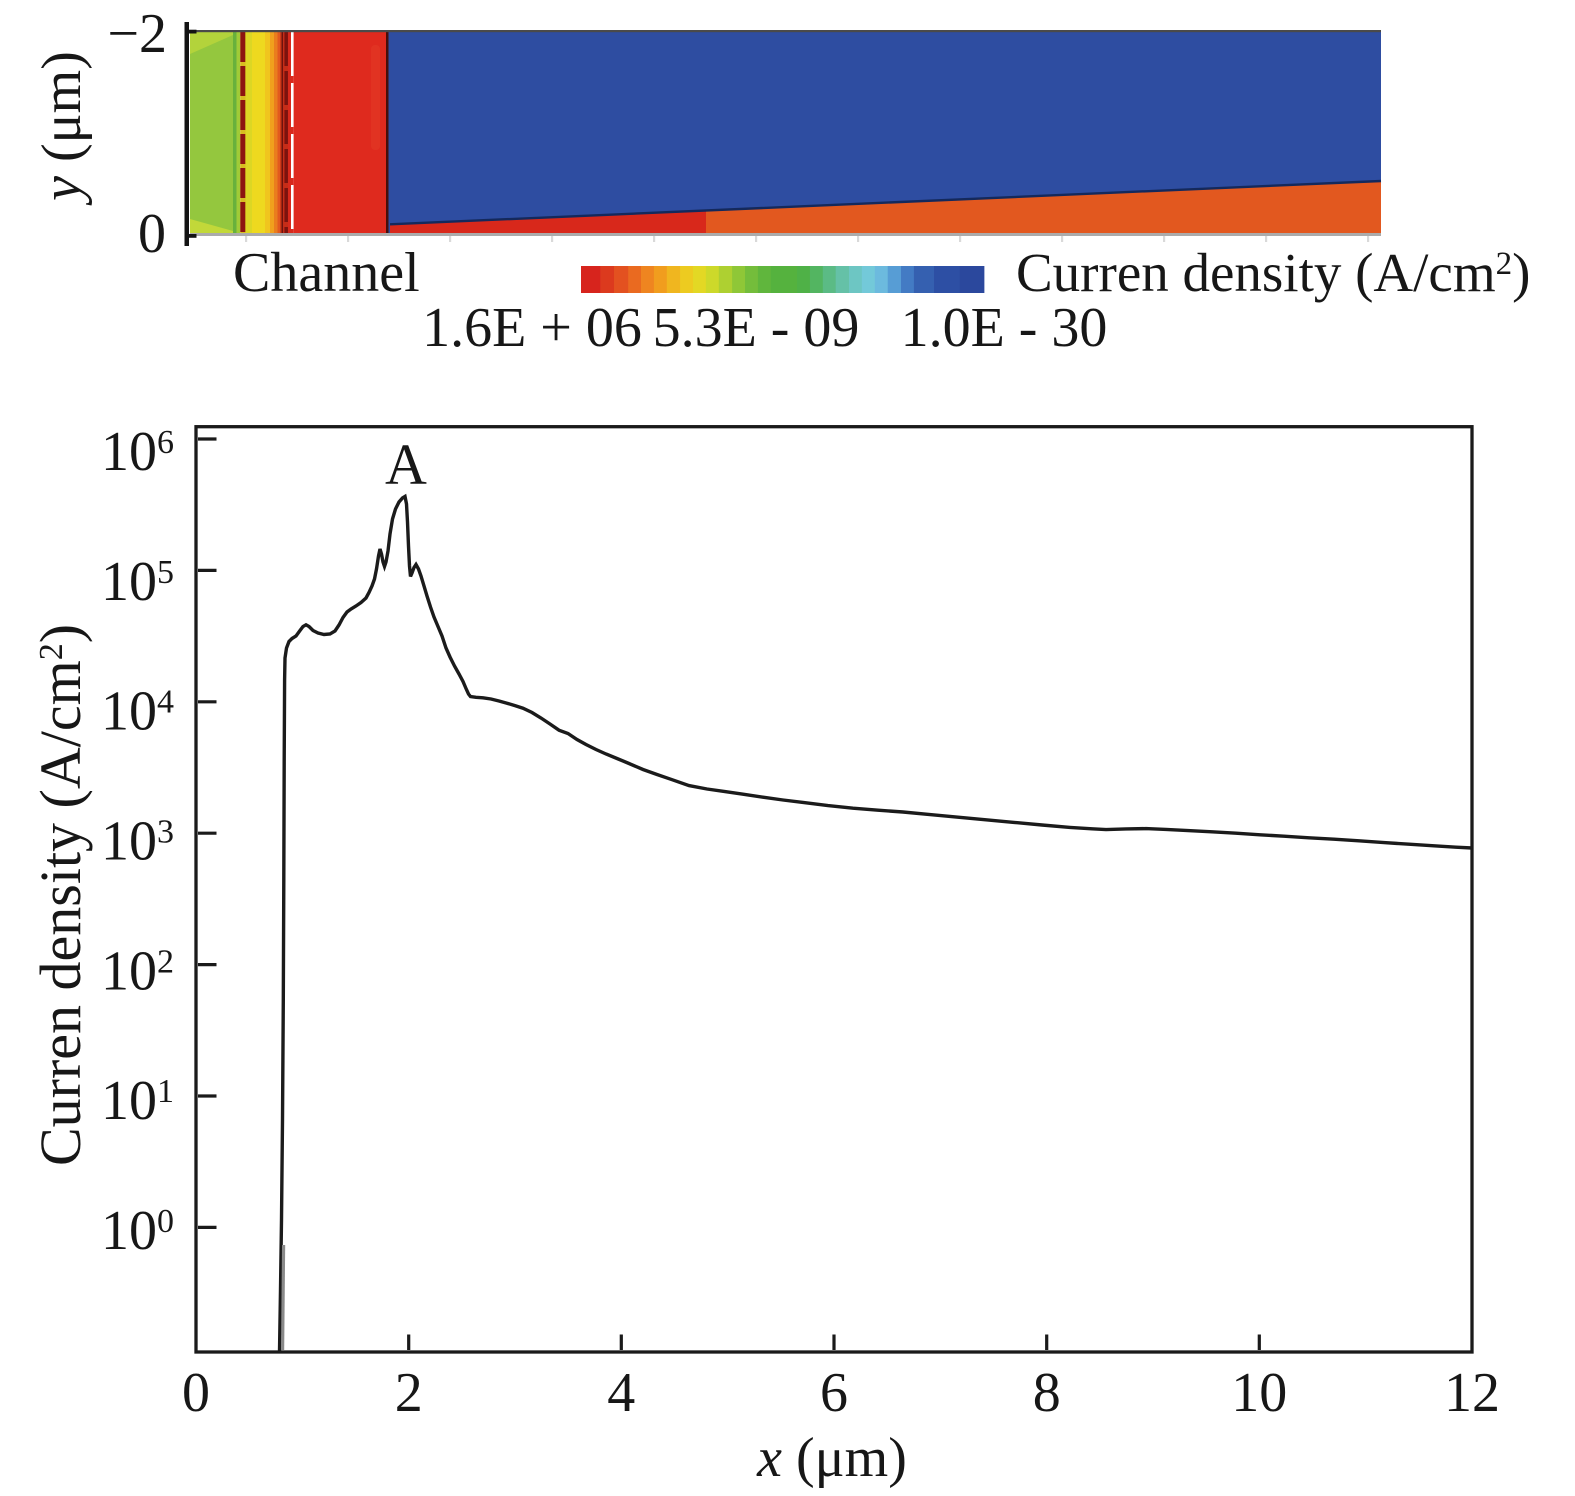 This screenshot has height=1496, width=1575. I want to click on svg-text: 1.0E - 30, so click(1004, 328).